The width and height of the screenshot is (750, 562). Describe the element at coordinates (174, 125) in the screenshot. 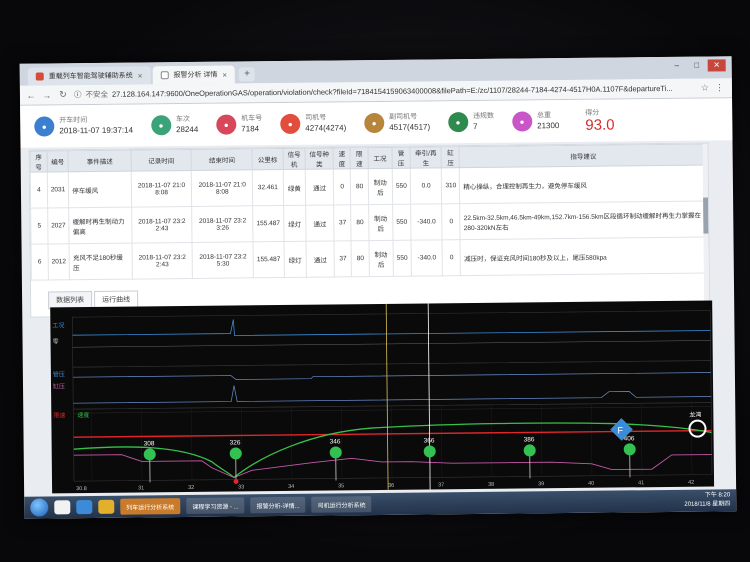

I see `summary-item: ● 车次 28244` at that location.